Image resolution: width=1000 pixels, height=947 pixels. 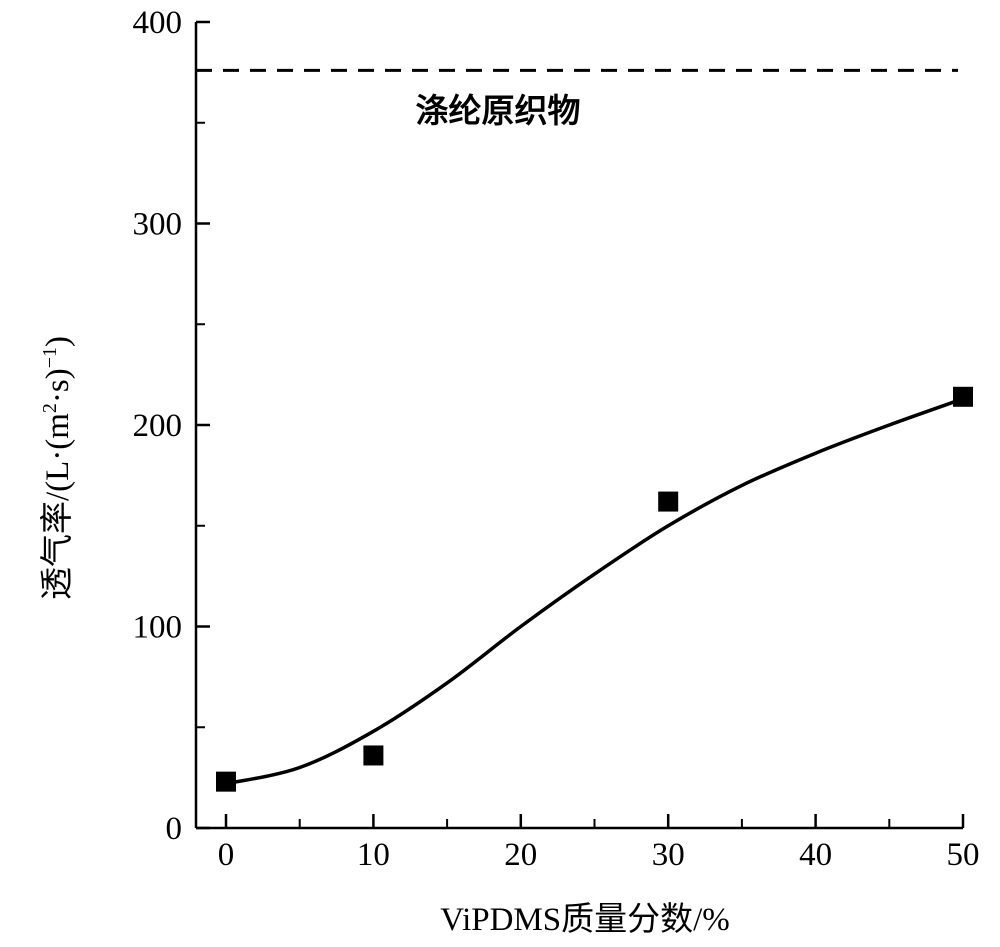 I want to click on x-tick-label: 50, so click(x=963, y=855).